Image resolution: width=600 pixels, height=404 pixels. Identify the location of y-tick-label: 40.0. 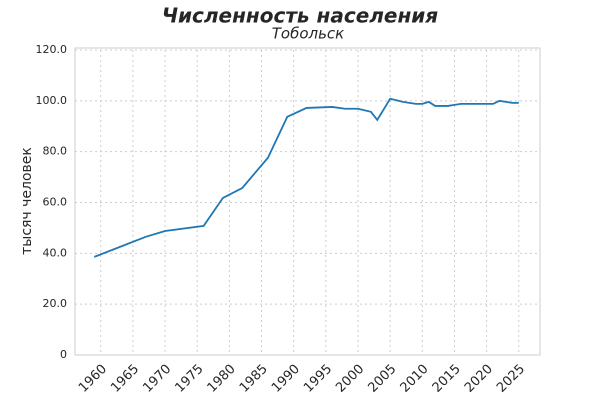
(55, 252).